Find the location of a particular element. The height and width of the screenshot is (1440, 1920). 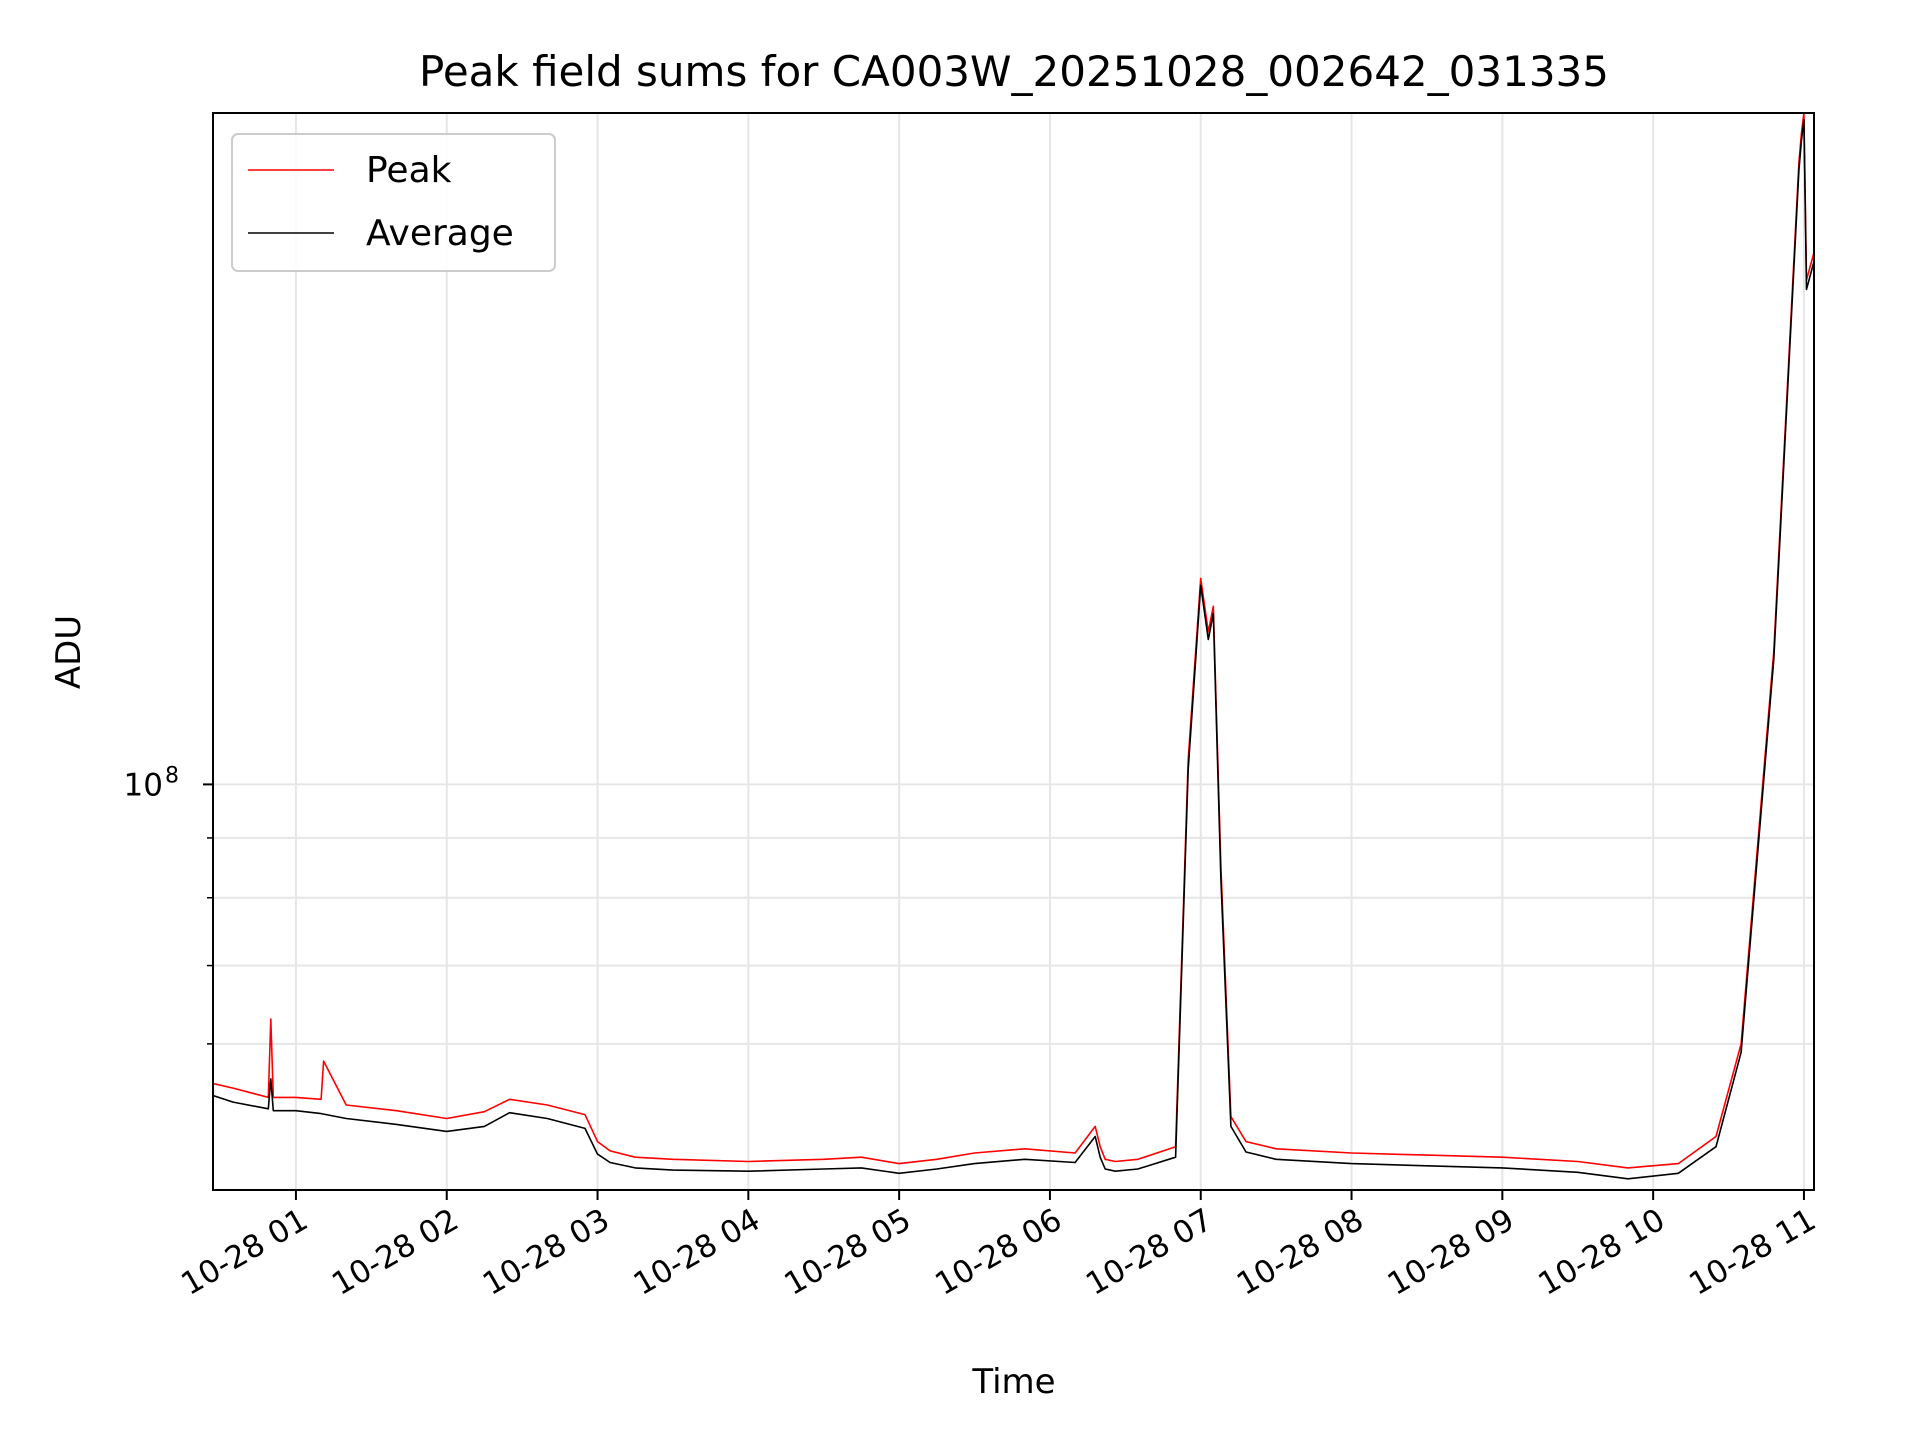

legend: Peak Average is located at coordinates (393, 202).